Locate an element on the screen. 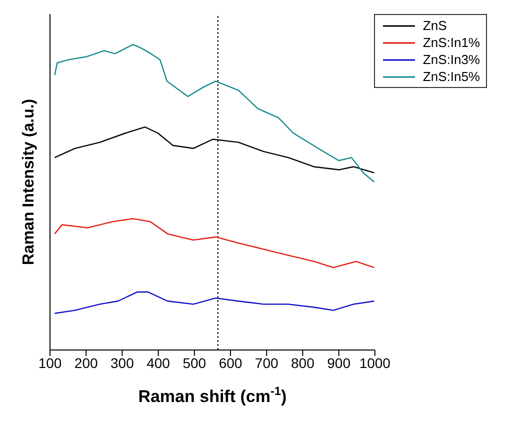  legend-label: ZnS:In5% is located at coordinates (451, 76).